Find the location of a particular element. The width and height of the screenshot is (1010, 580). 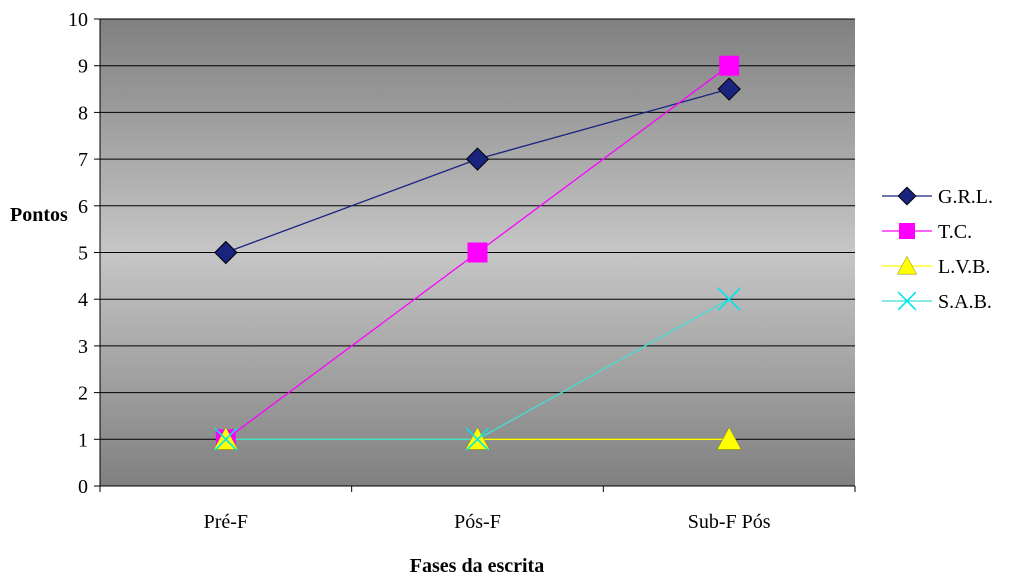

y-tick-label: 3 is located at coordinates (83, 347).